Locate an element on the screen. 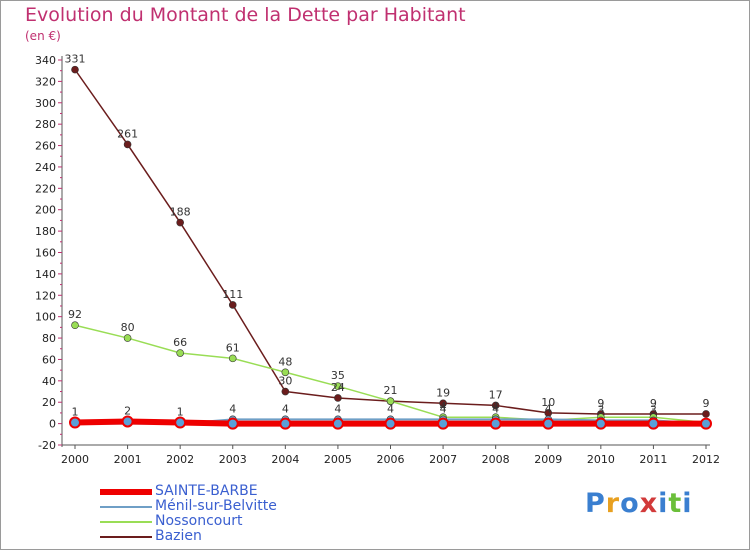 The image size is (750, 550). data-label: 35 is located at coordinates (338, 375).